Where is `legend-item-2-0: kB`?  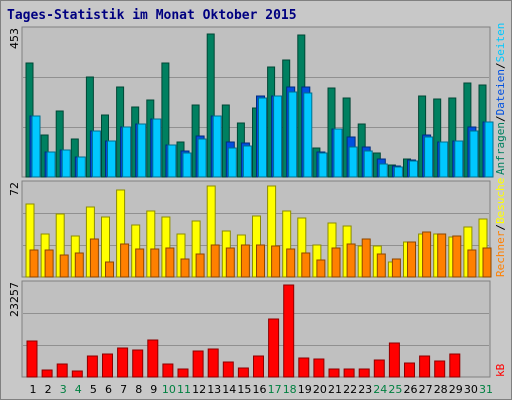
legend-item-2-0: kB is located at coordinates (500, 370).